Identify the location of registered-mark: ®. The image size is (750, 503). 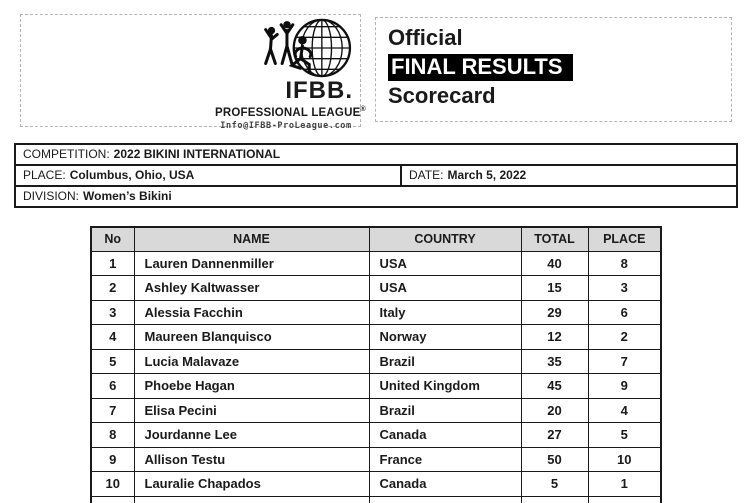
(363, 109).